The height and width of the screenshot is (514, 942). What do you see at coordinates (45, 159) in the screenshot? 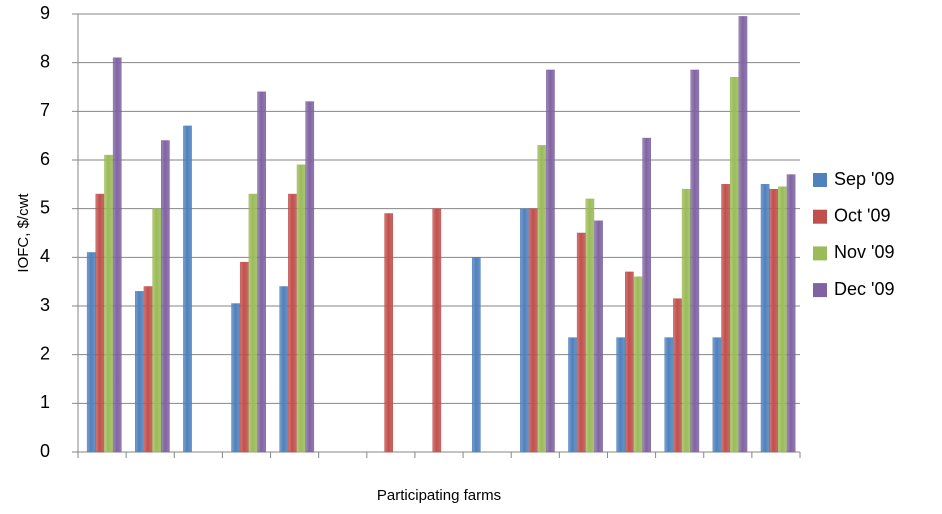
I see `y-tick-label: 6` at bounding box center [45, 159].